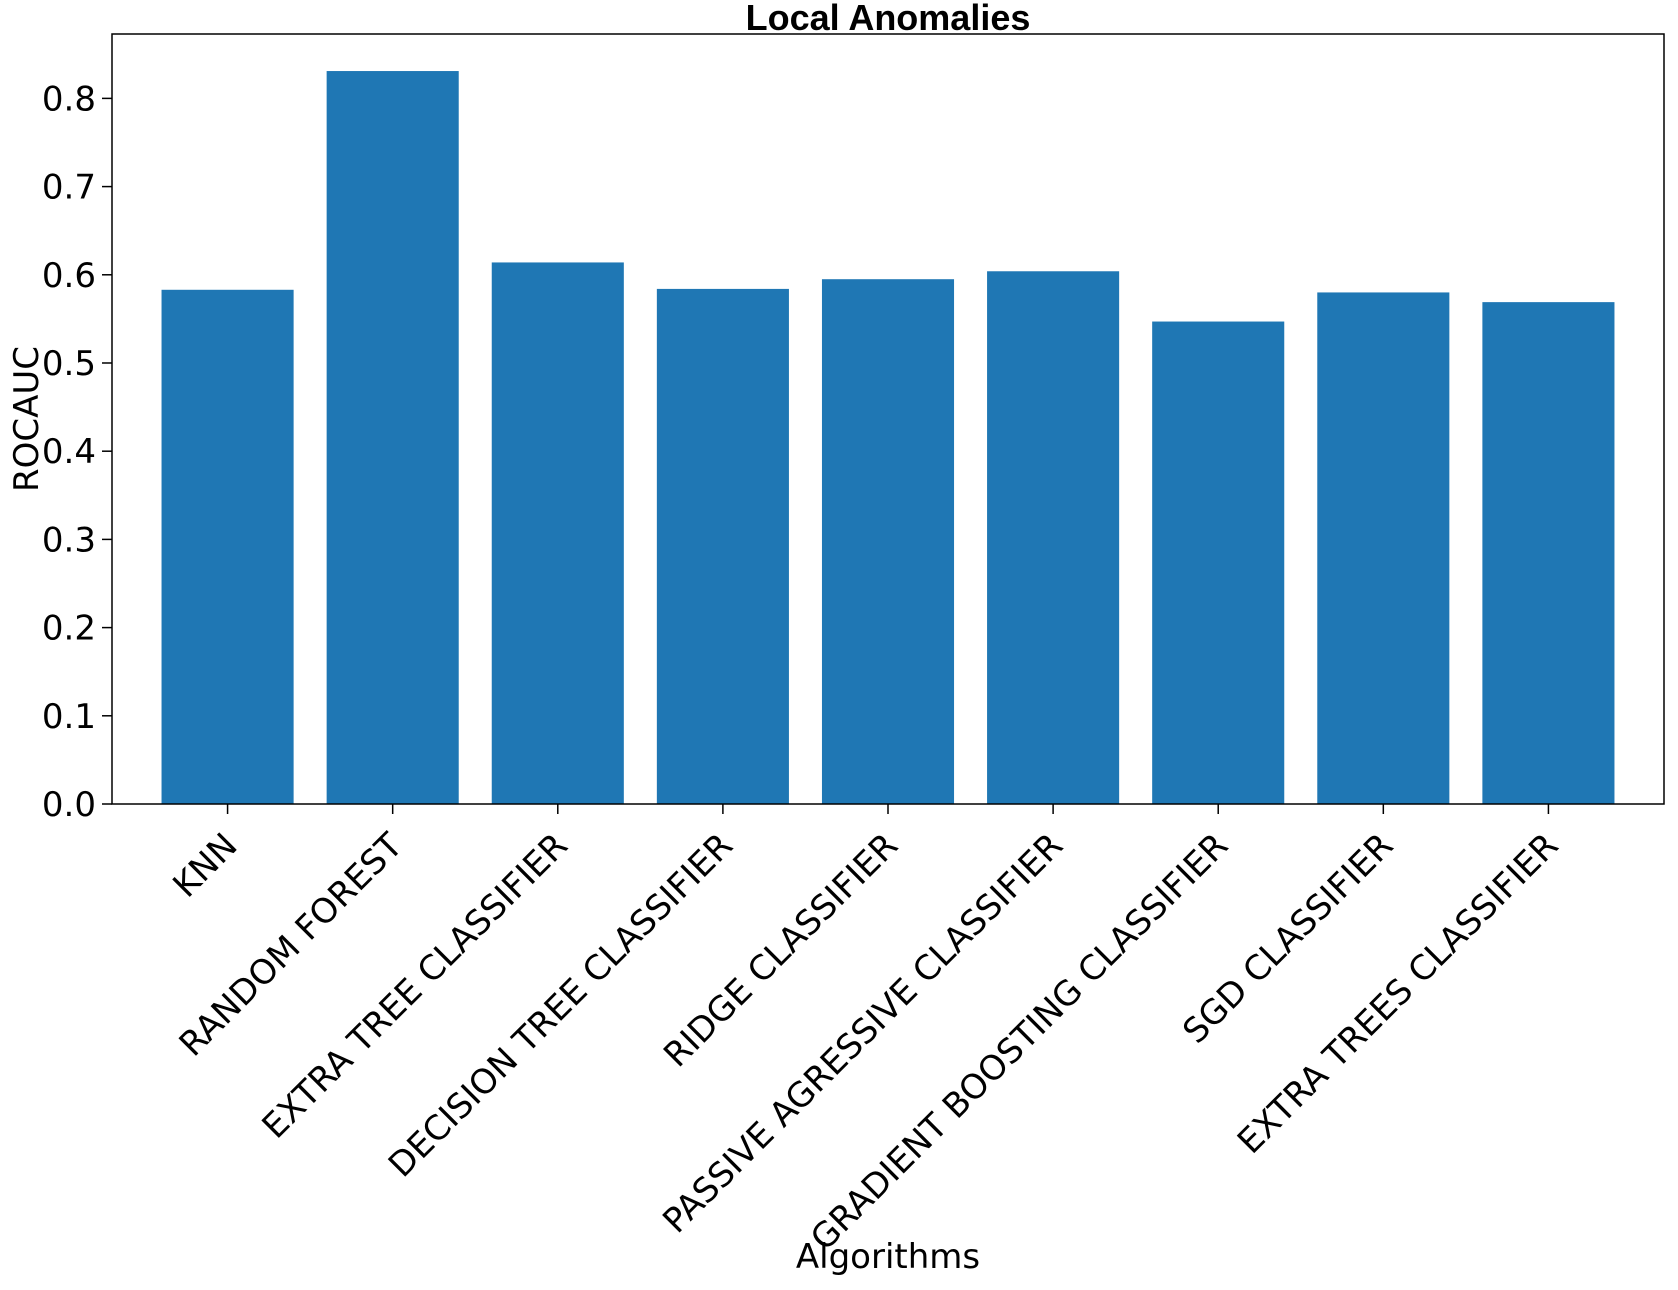 The image size is (1678, 1290). I want to click on y-tick-label-2: 0.2, so click(69, 629).